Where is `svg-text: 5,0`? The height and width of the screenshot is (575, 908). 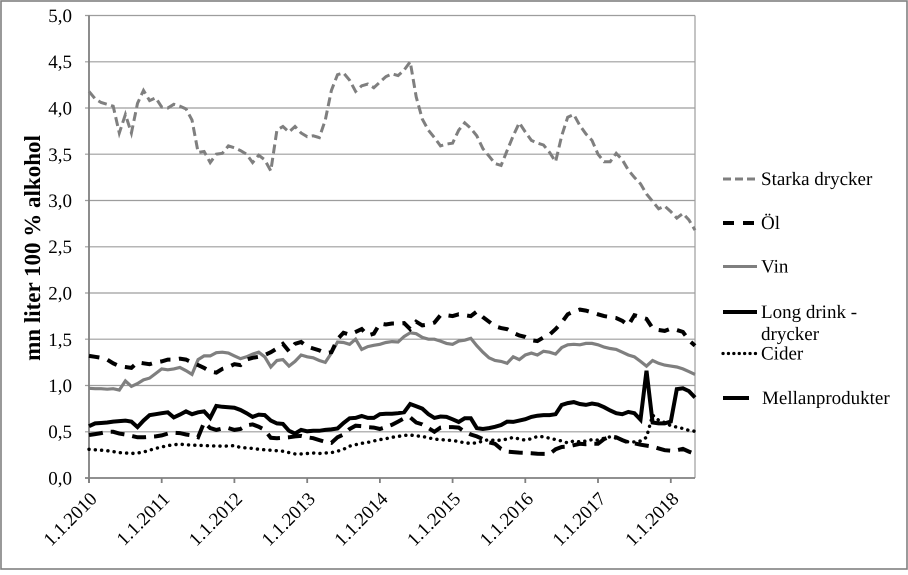
svg-text: 5,0 is located at coordinates (60, 16).